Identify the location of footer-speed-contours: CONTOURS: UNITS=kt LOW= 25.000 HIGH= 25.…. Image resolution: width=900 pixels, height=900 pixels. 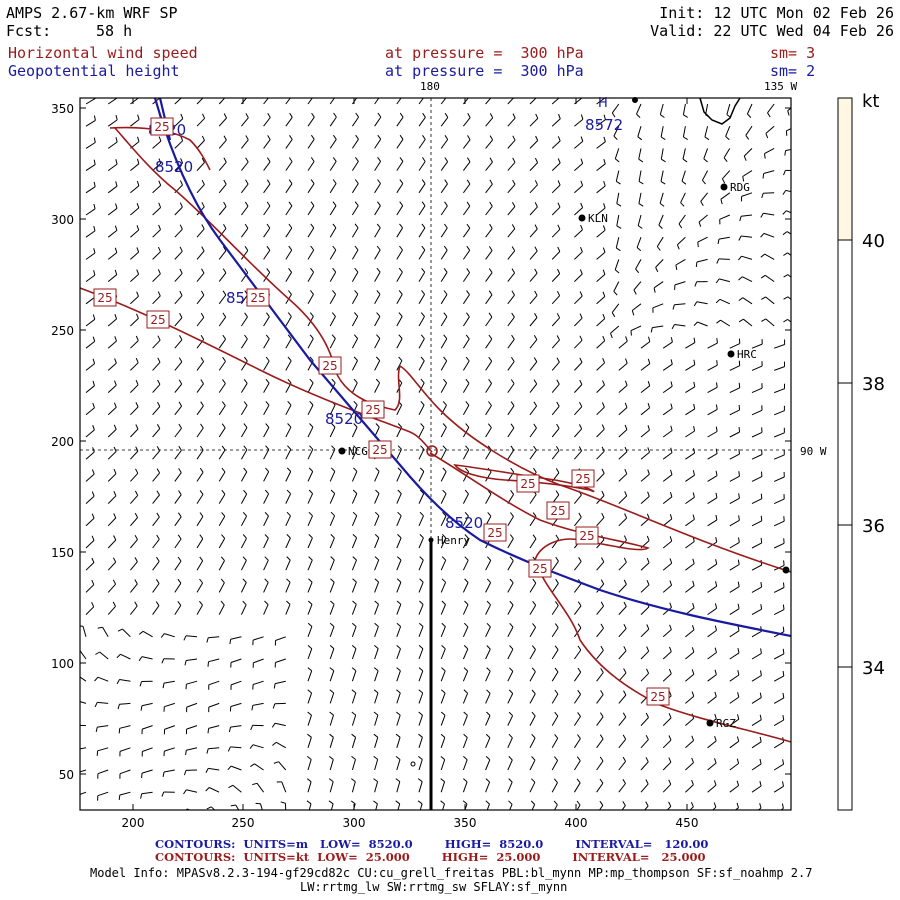
(430, 857).